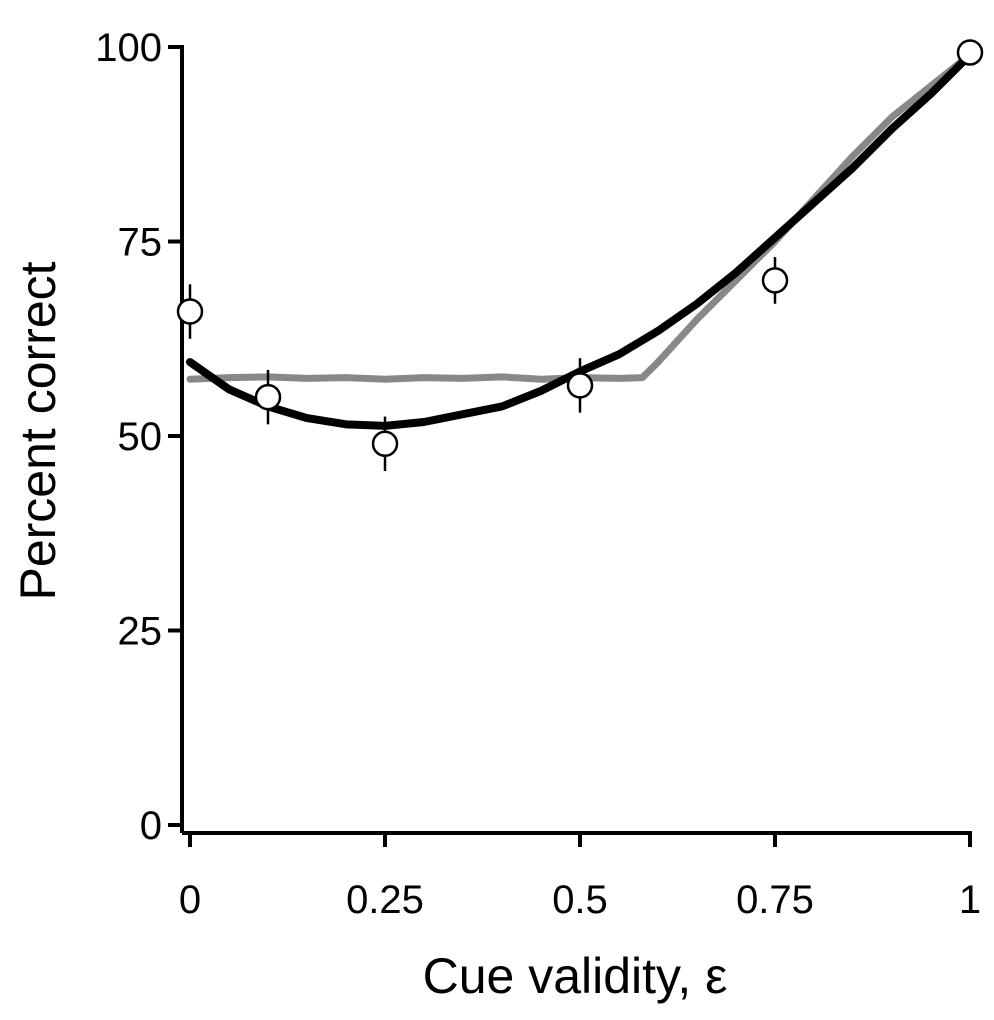 Image resolution: width=994 pixels, height=1020 pixels. I want to click on y-axis-title: Percent correct, so click(38, 430).